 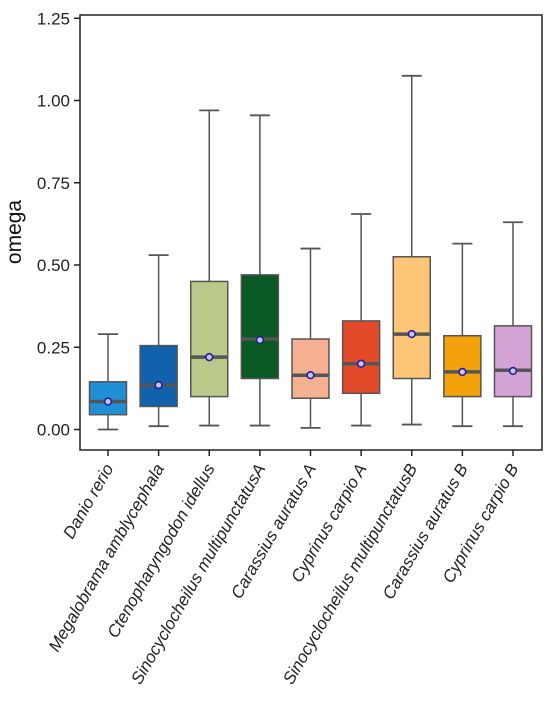 I want to click on category-label: Danio rerio, so click(x=88, y=502).